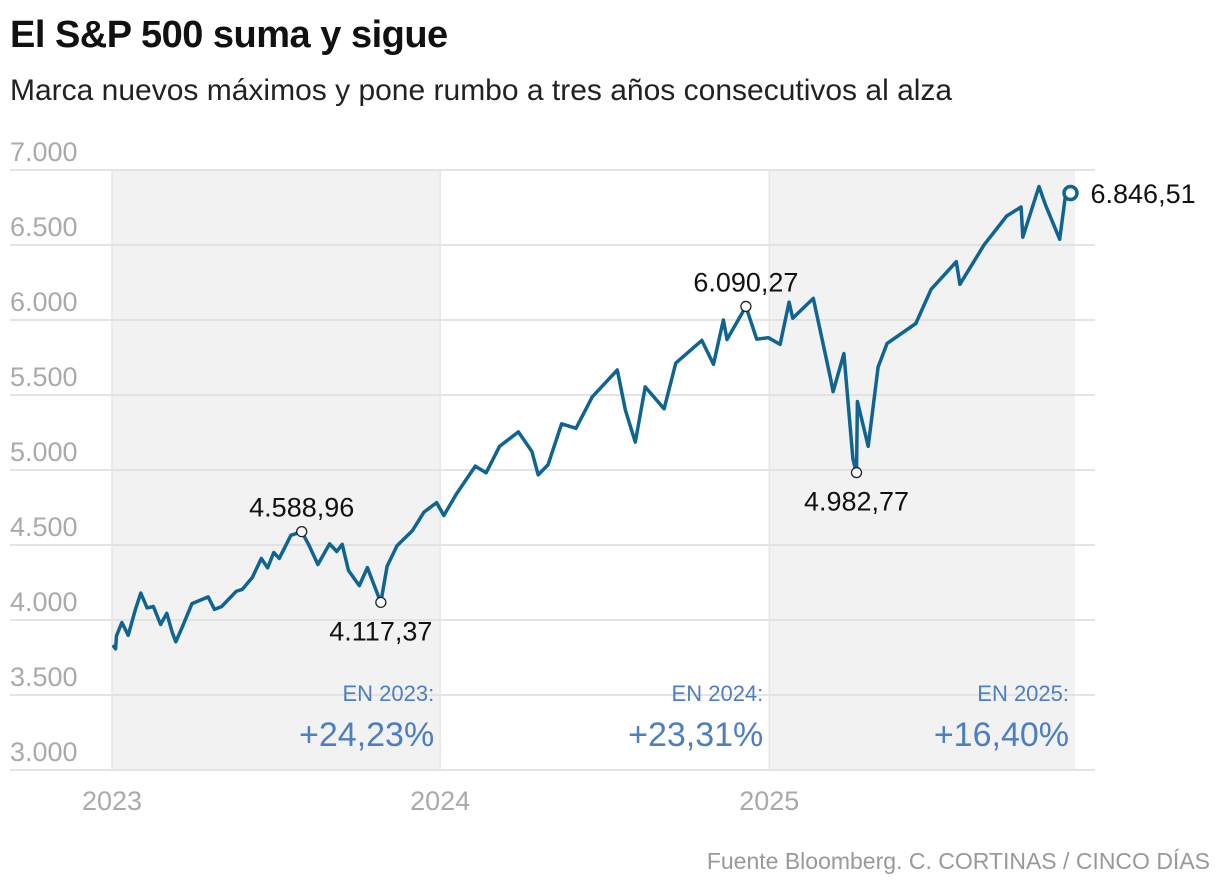  I want to click on yearly-change-value: +16,40%, so click(1001, 735).